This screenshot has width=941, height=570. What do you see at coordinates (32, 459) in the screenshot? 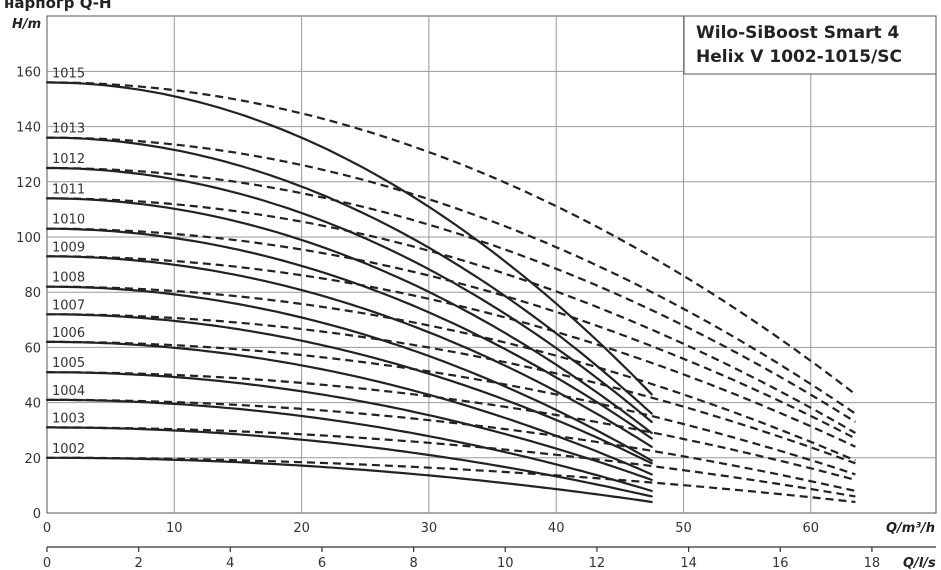
I see `y-tick-label: 20` at bounding box center [32, 459].